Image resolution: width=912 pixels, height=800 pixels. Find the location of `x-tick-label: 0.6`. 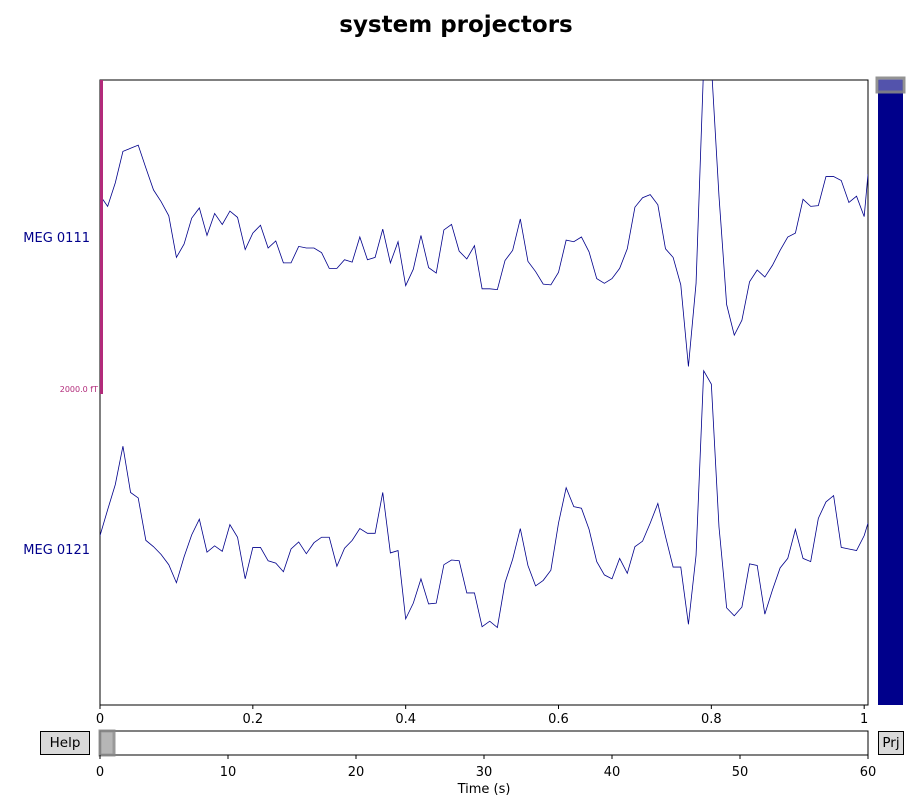

x-tick-label: 0.6 is located at coordinates (558, 719).